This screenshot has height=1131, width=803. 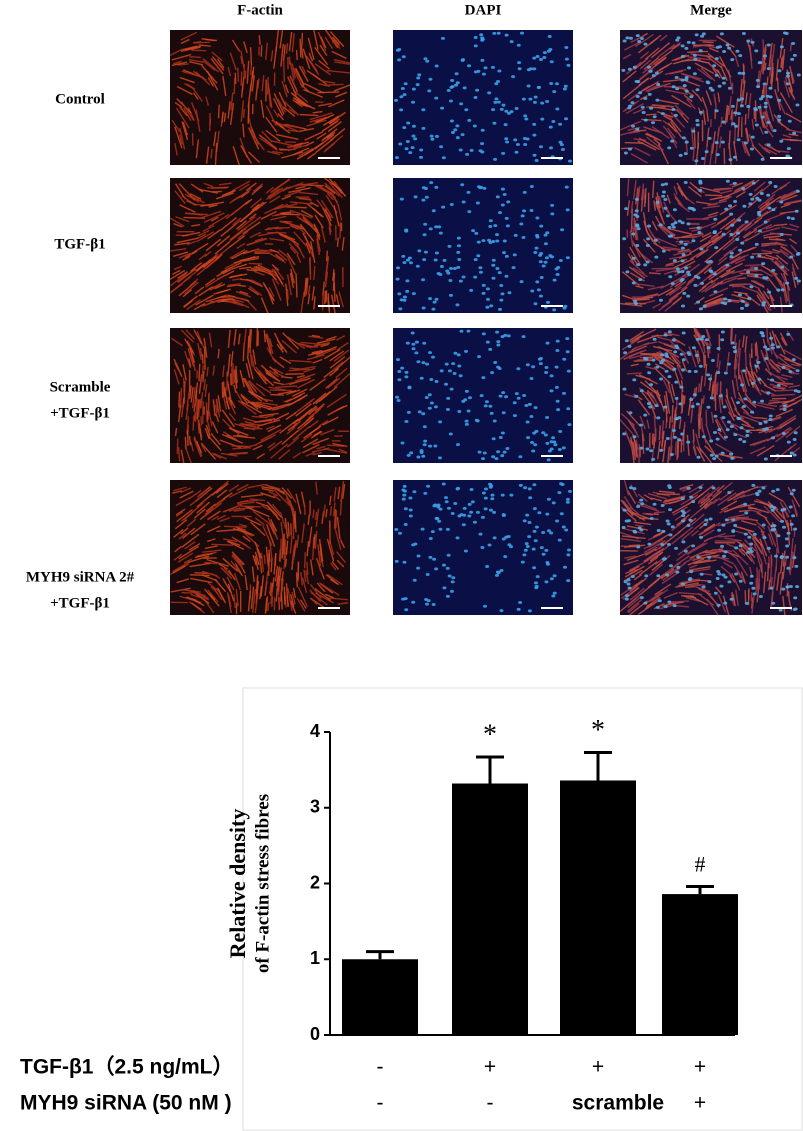 What do you see at coordinates (700, 890) in the screenshot?
I see `error-bar` at bounding box center [700, 890].